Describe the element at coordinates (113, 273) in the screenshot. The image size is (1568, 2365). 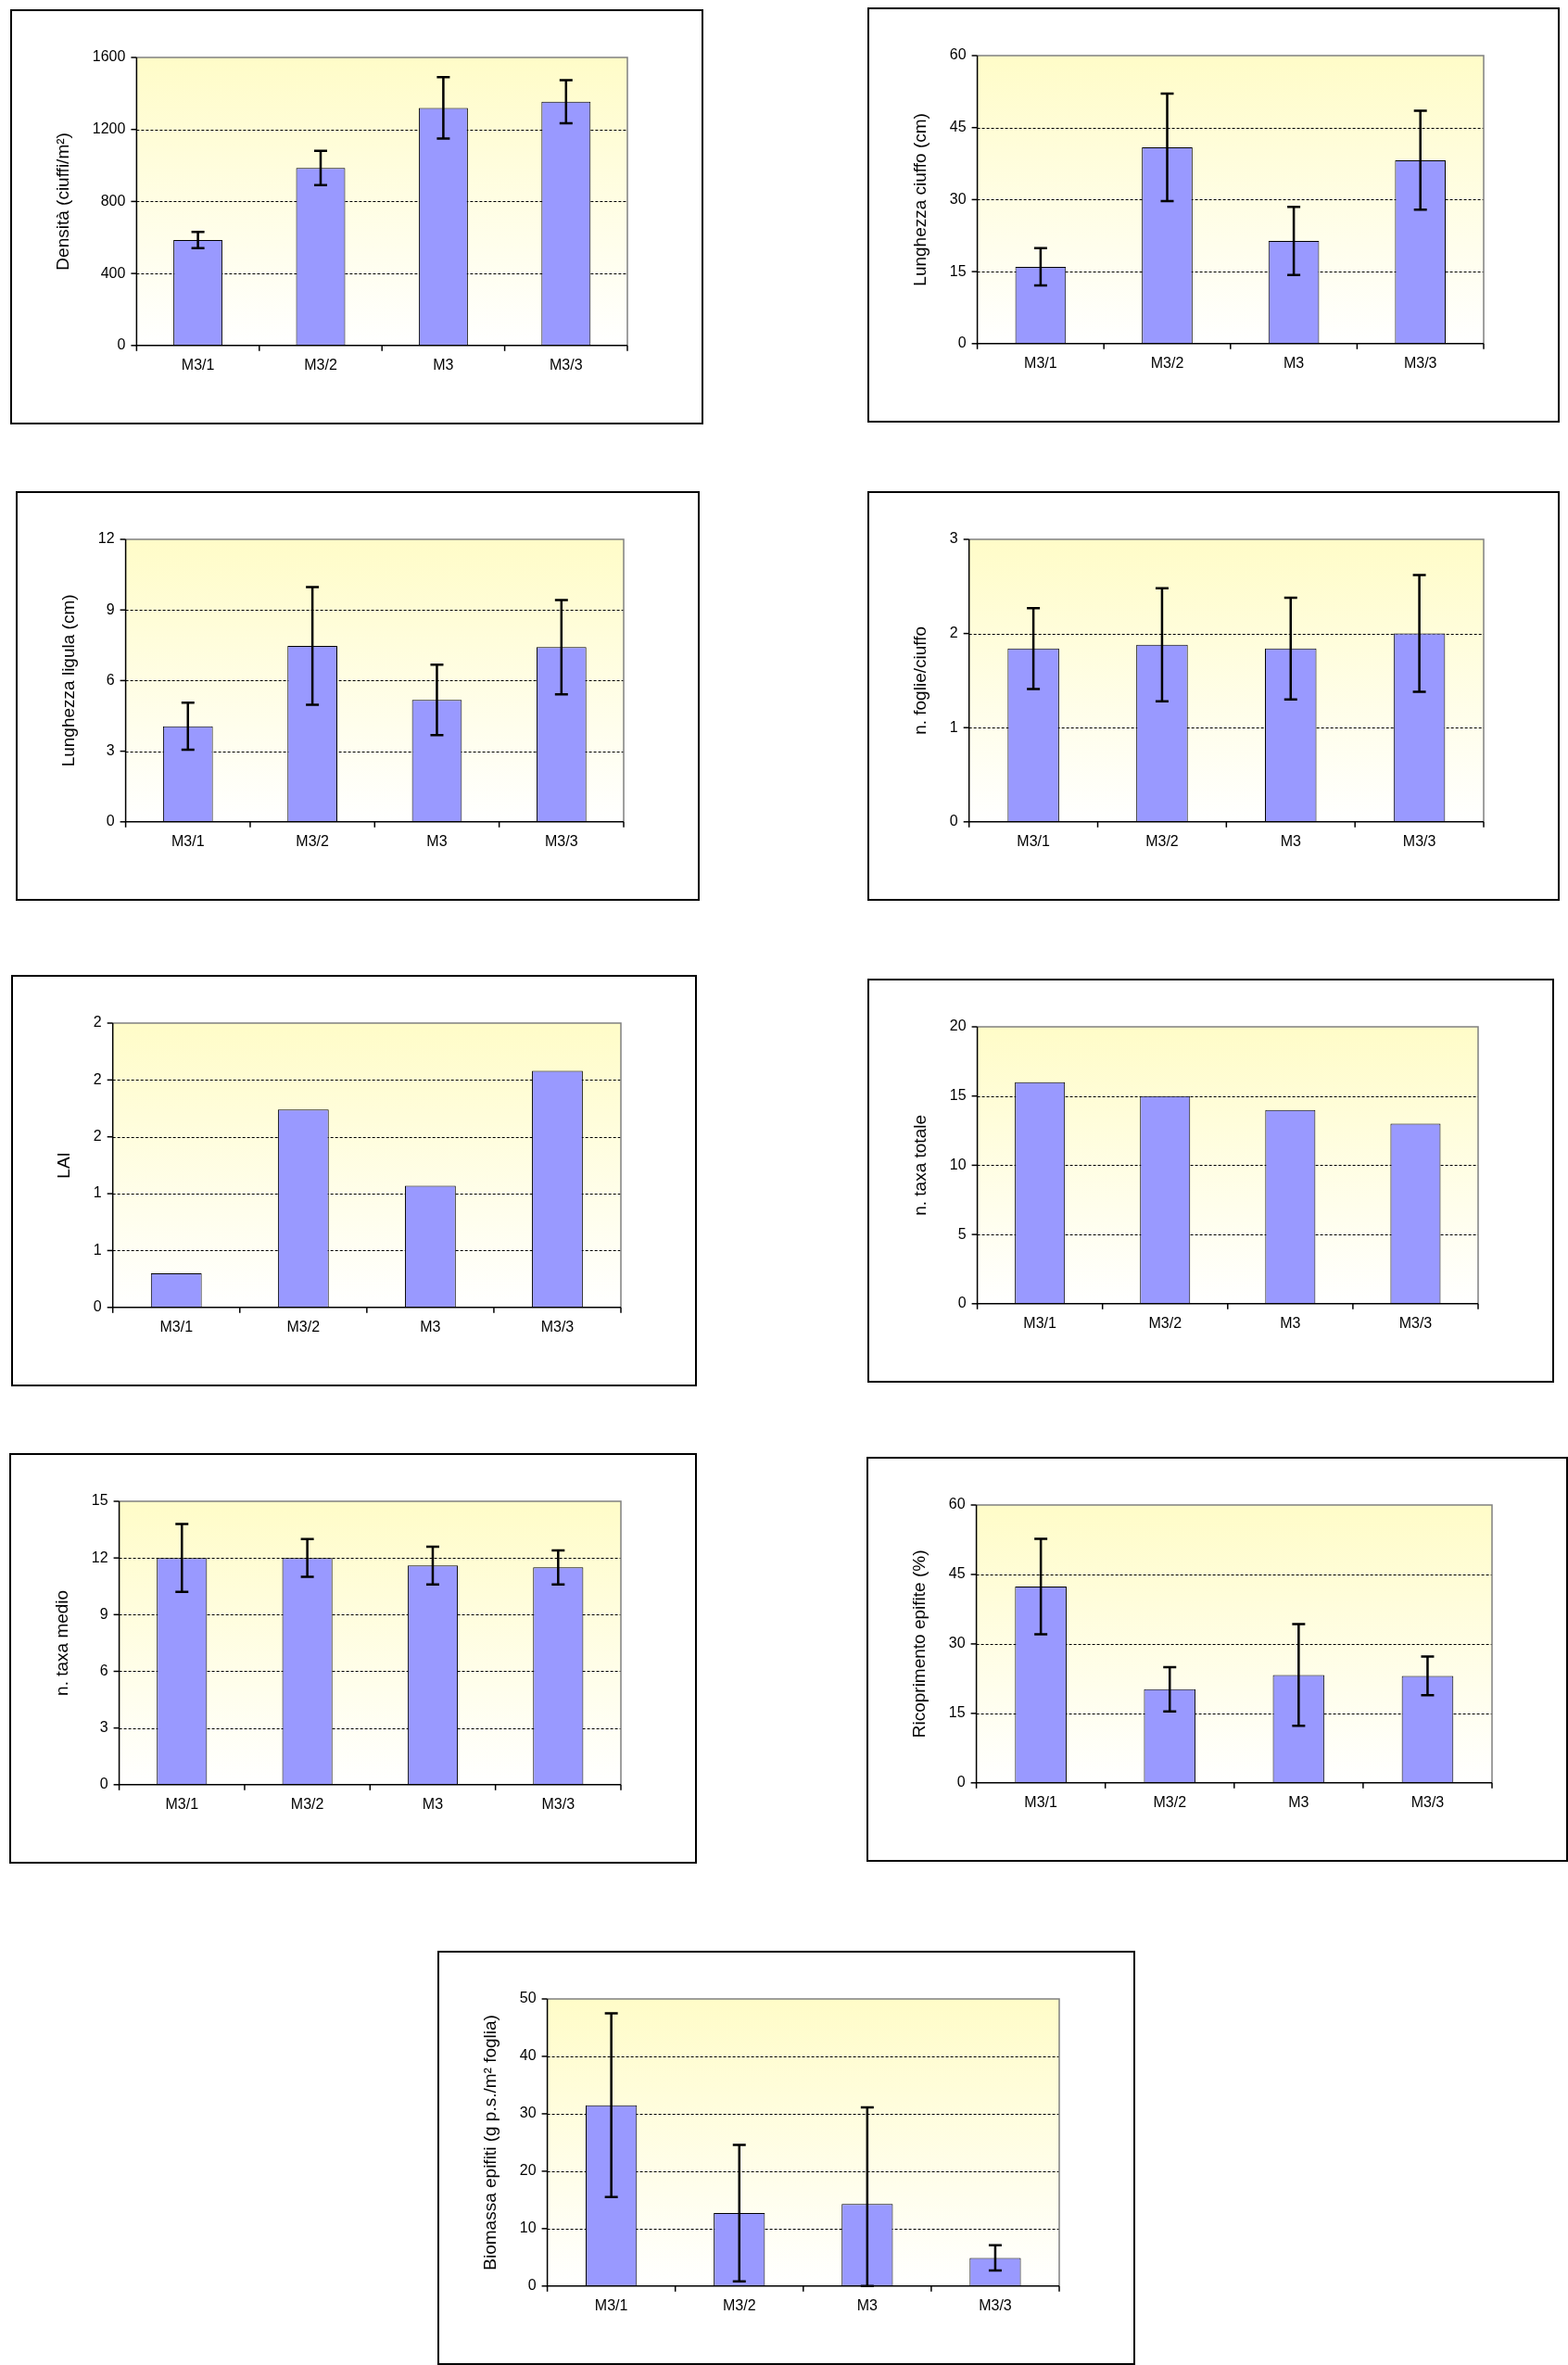
I see `y-tick-label: 400` at that location.